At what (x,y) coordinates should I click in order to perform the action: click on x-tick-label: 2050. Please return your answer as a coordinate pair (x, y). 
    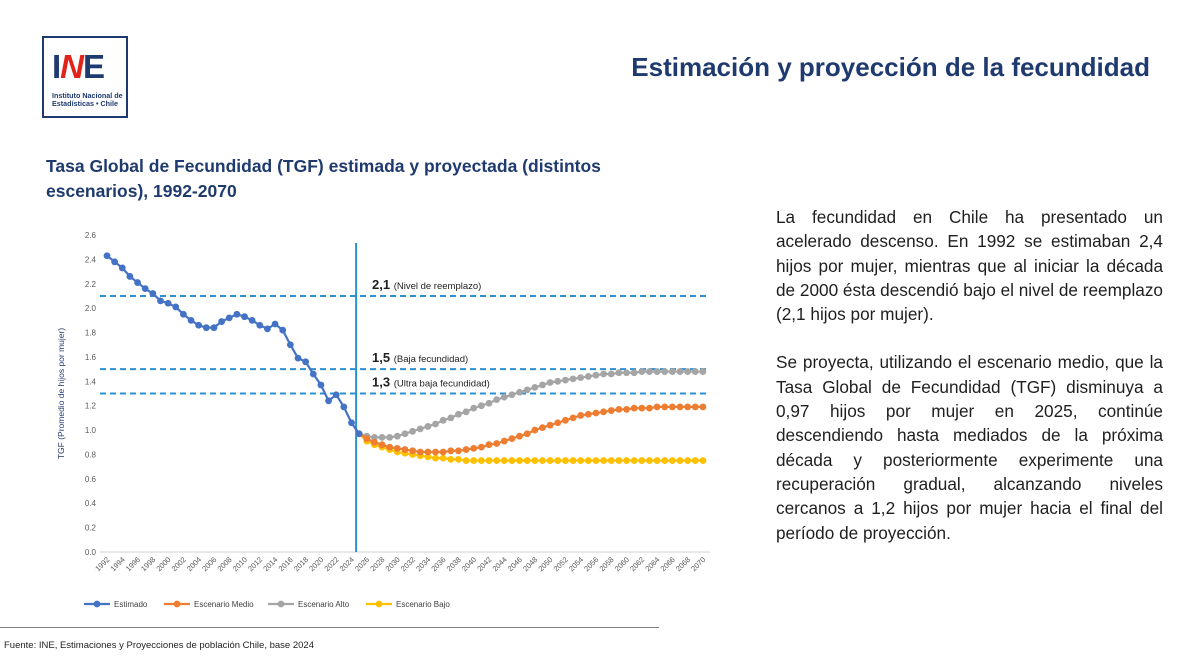
    Looking at the image, I should click on (545, 564).